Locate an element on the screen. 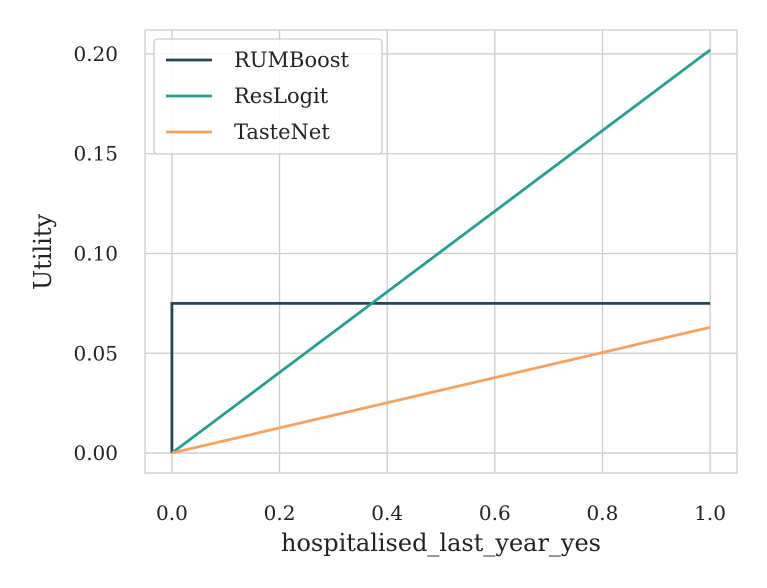 The height and width of the screenshot is (588, 767). legend-box is located at coordinates (268, 96).